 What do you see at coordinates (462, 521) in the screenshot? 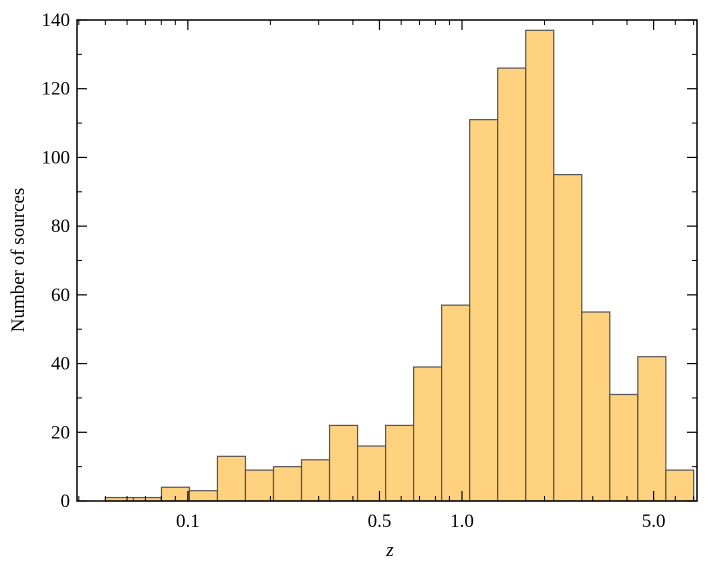
I see `x-tick-label: 1.0` at bounding box center [462, 521].